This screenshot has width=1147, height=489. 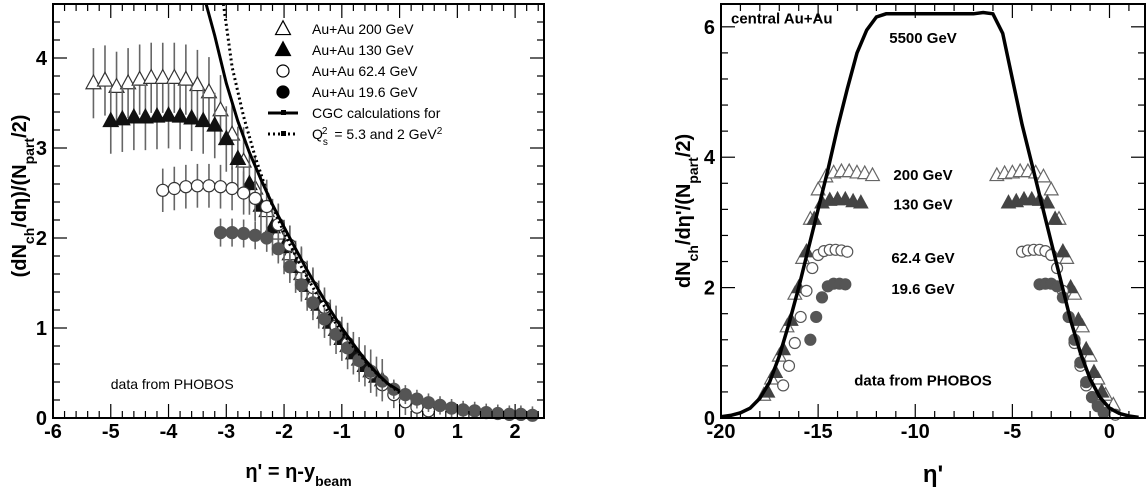 I want to click on right-y-axis-label-part-4: /2), so click(x=684, y=145).